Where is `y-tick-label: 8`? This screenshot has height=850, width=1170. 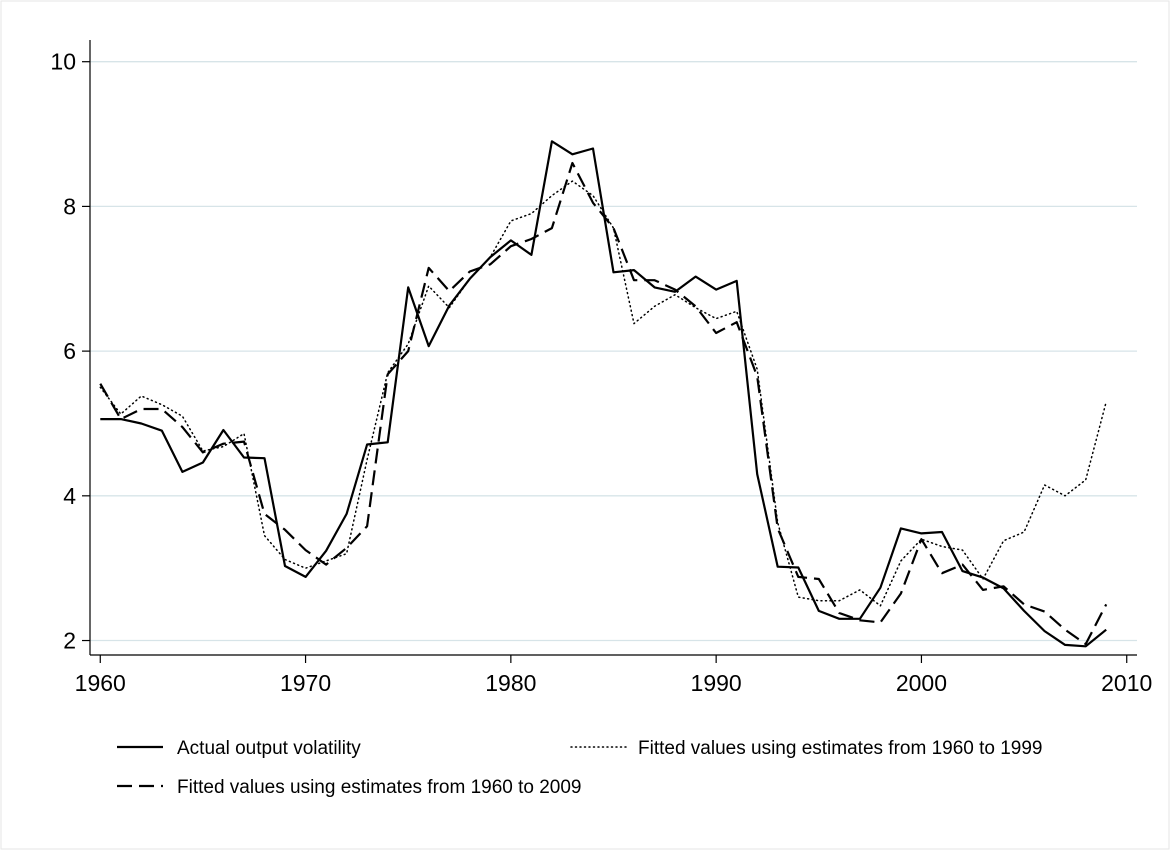 y-tick-label: 8 is located at coordinates (69, 206).